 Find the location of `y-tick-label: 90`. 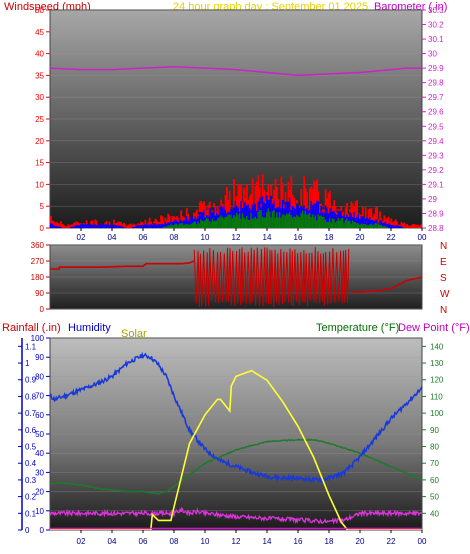

y-tick-label: 90 is located at coordinates (39, 293).